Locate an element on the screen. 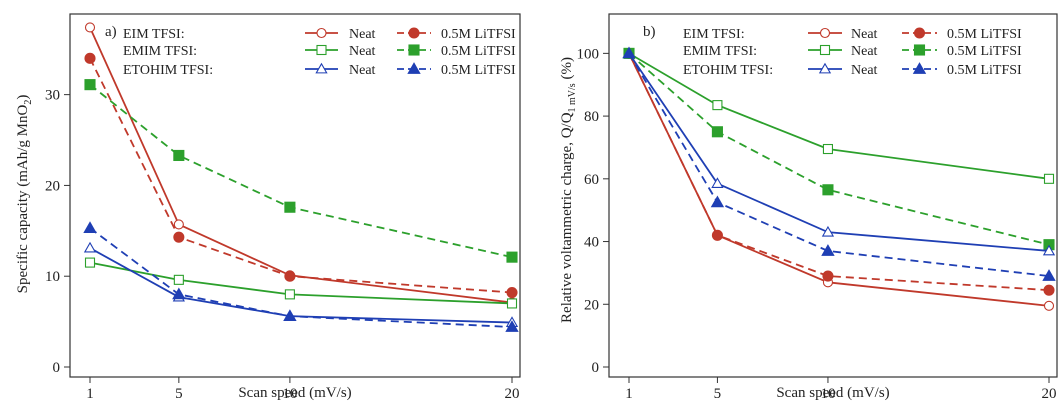 The image size is (1061, 401). y-tick-label: 60 is located at coordinates (591, 180).